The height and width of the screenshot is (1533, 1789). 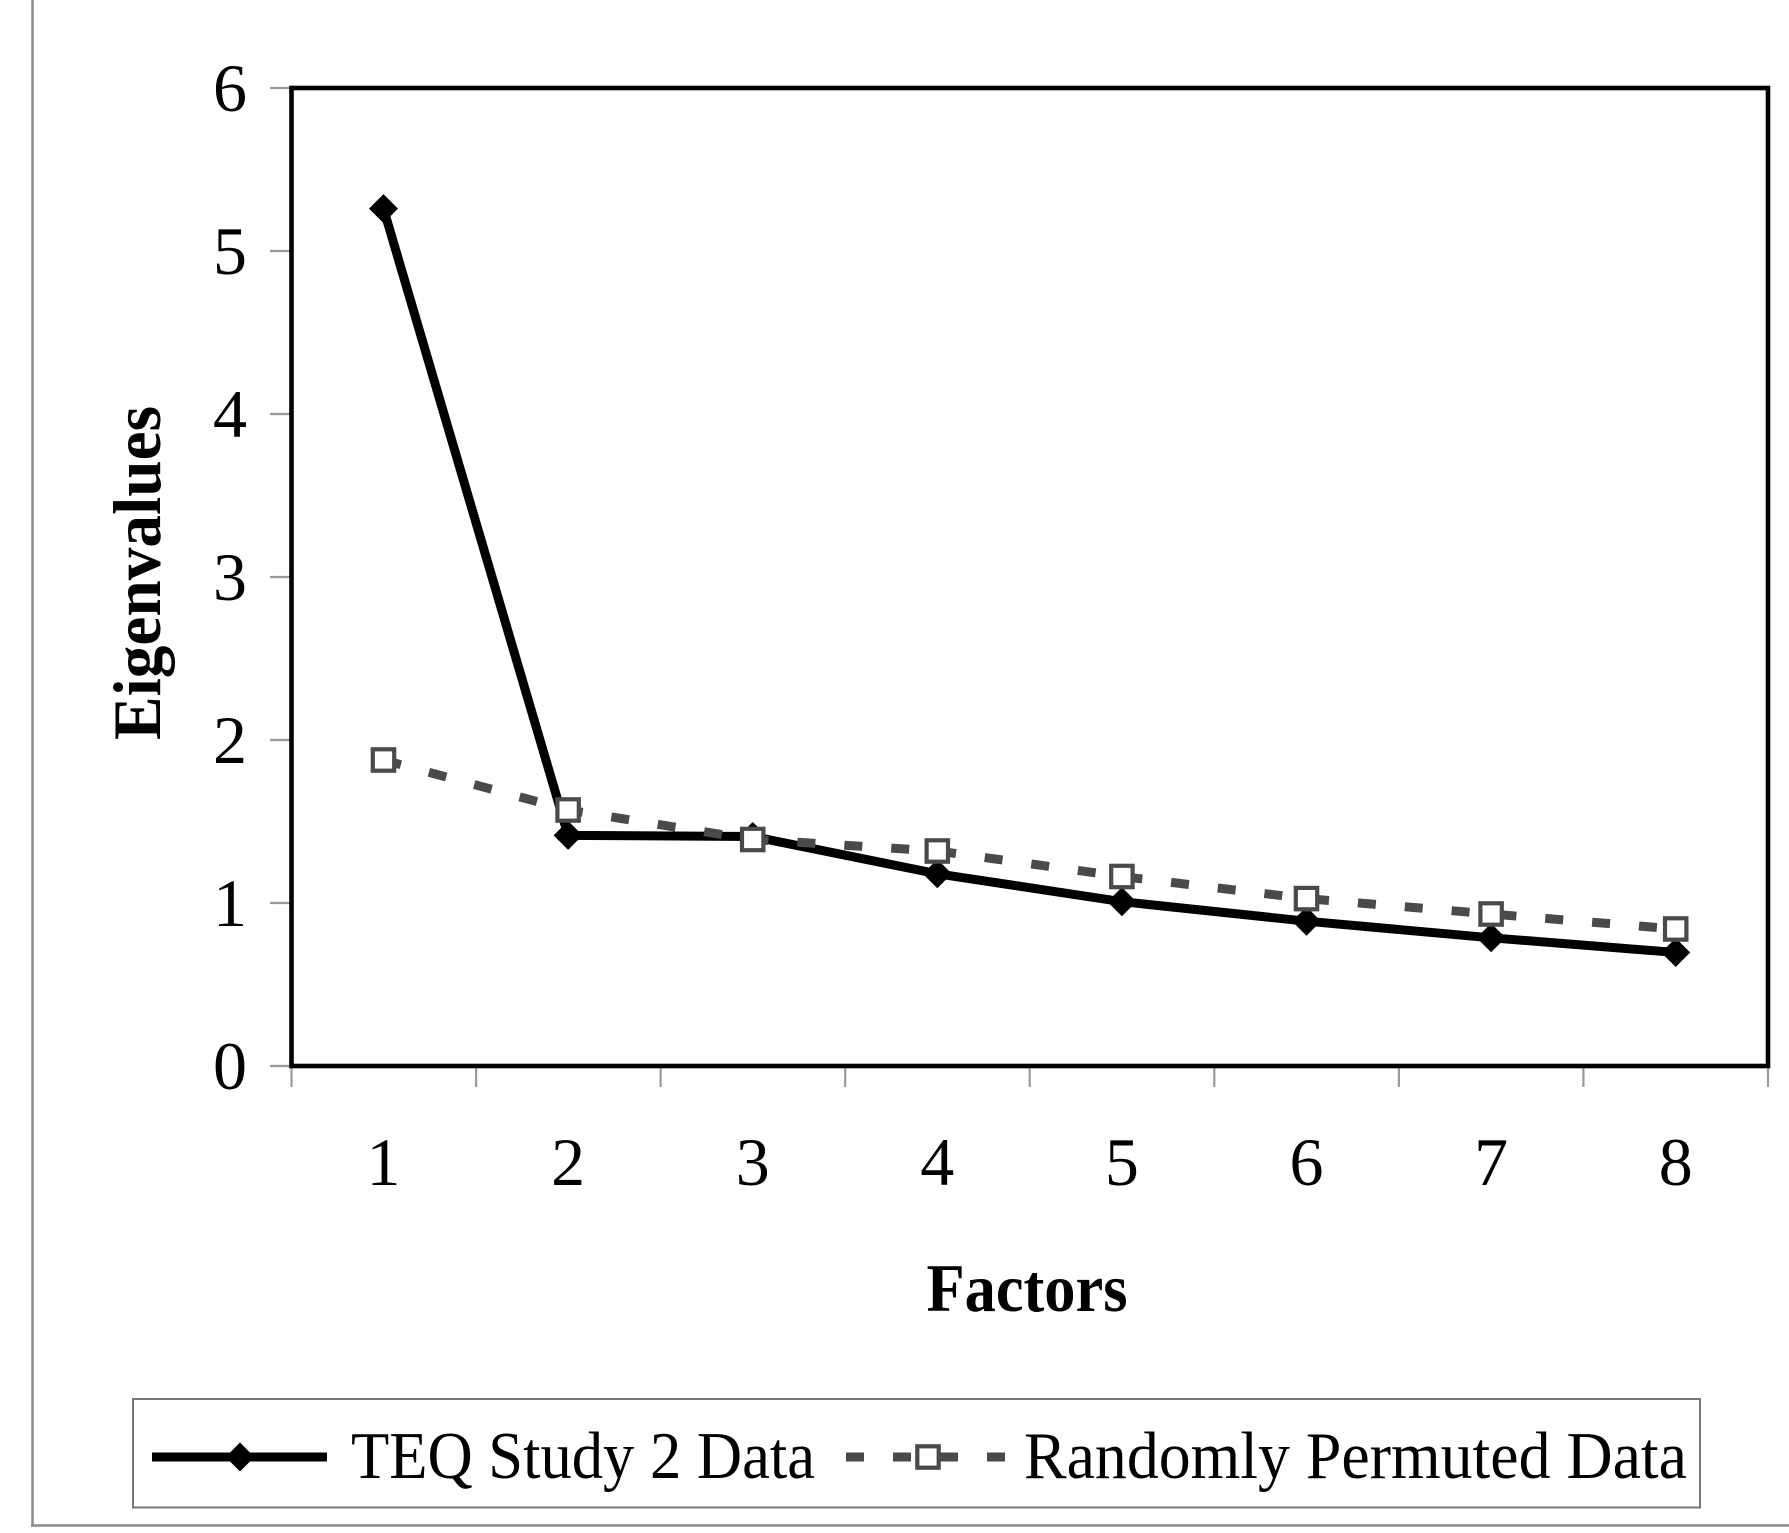 I want to click on svg-text: 8, so click(x=1676, y=1162).